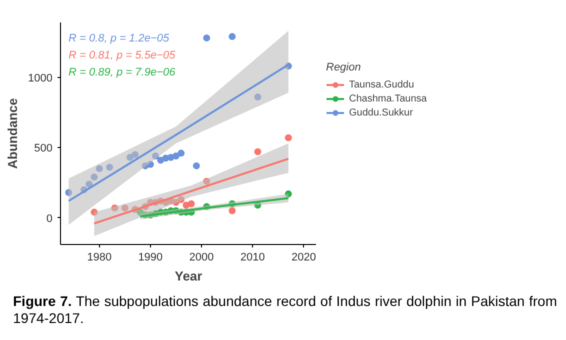 Image resolution: width=566 pixels, height=340 pixels. Describe the element at coordinates (252, 258) in the screenshot. I see `x-tick-label: 2010` at that location.